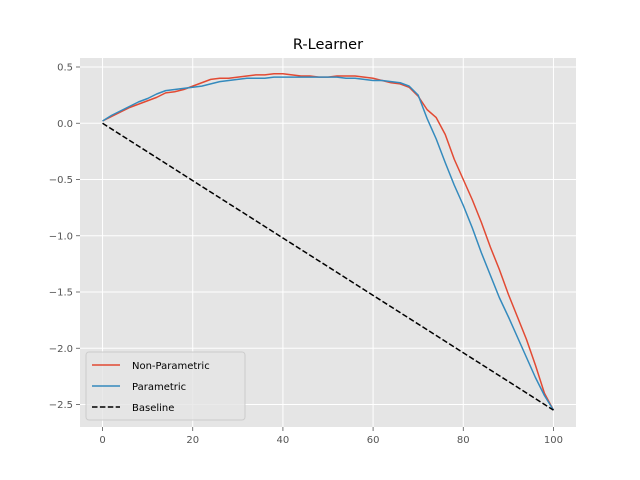 Image resolution: width=640 pixels, height=480 pixels. Describe the element at coordinates (192, 440) in the screenshot. I see `x-tick-label: 20` at that location.